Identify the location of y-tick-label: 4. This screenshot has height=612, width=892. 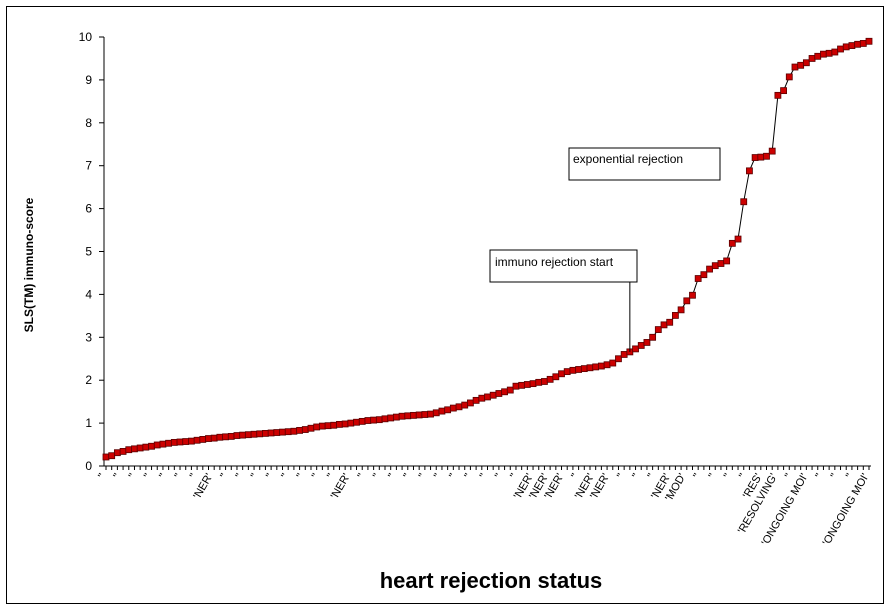
(88, 294).